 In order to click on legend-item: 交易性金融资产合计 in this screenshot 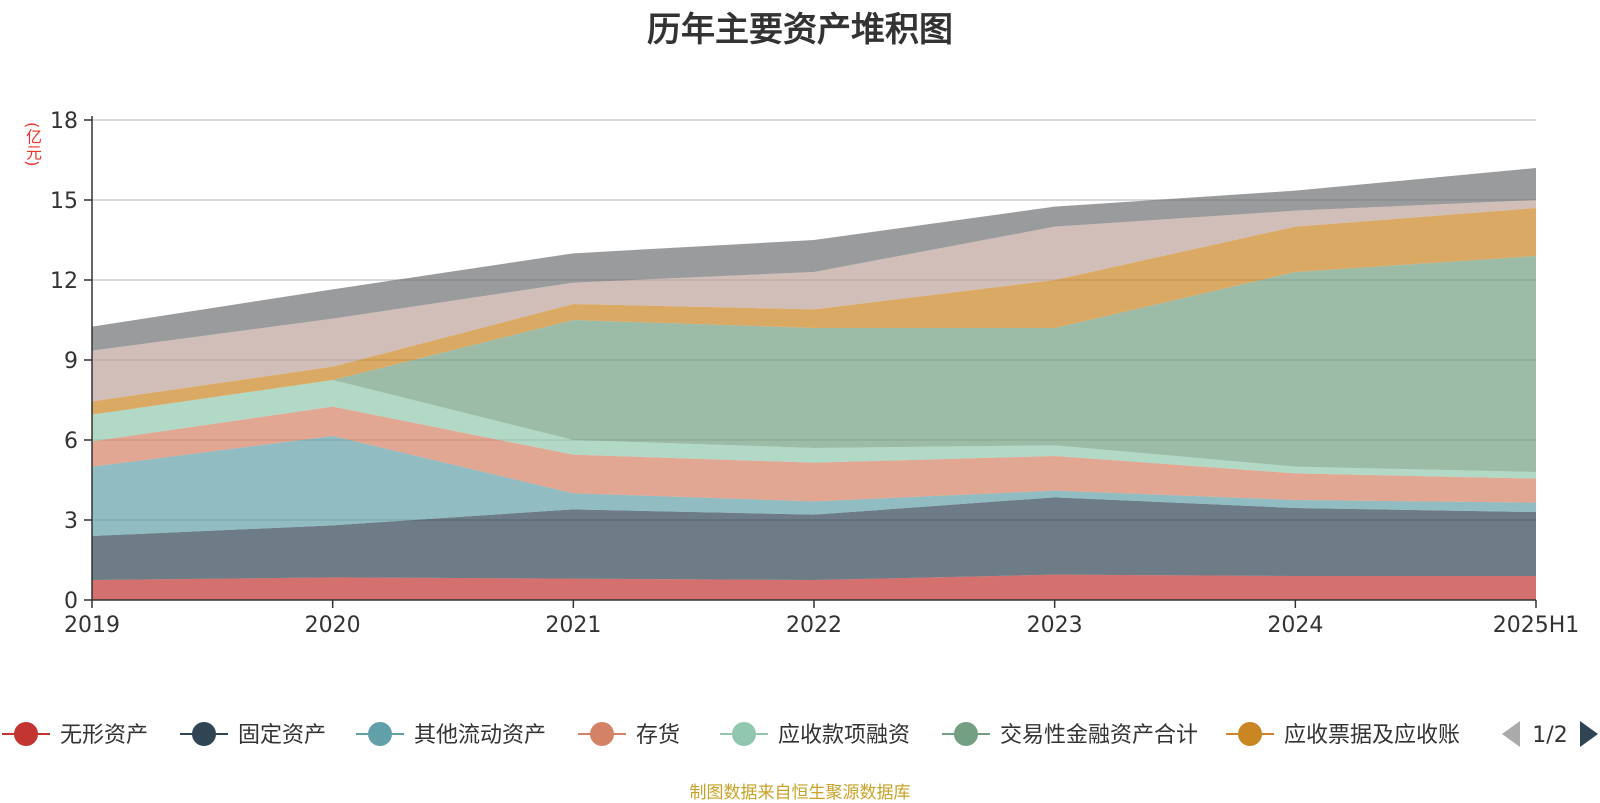, I will do `click(1070, 735)`.